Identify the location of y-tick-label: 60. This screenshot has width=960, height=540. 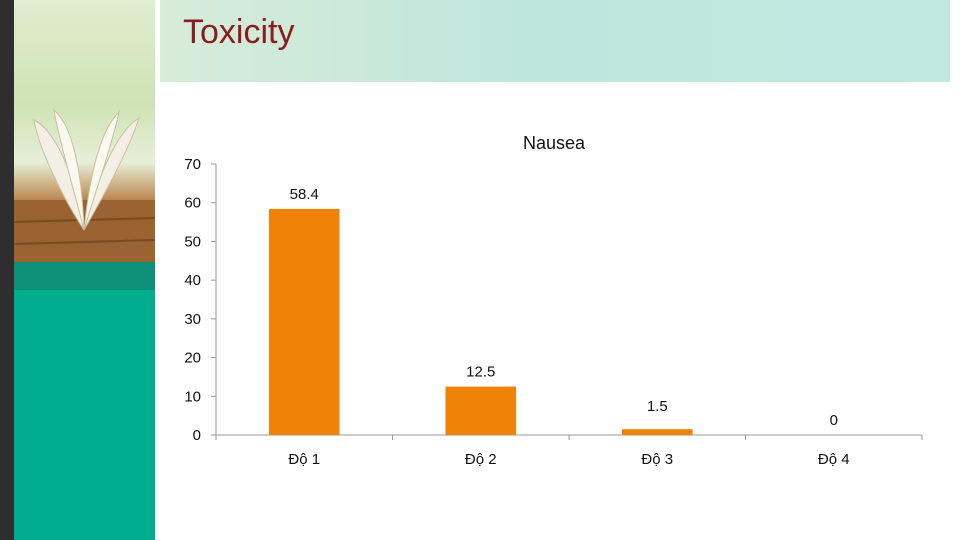
(192, 203).